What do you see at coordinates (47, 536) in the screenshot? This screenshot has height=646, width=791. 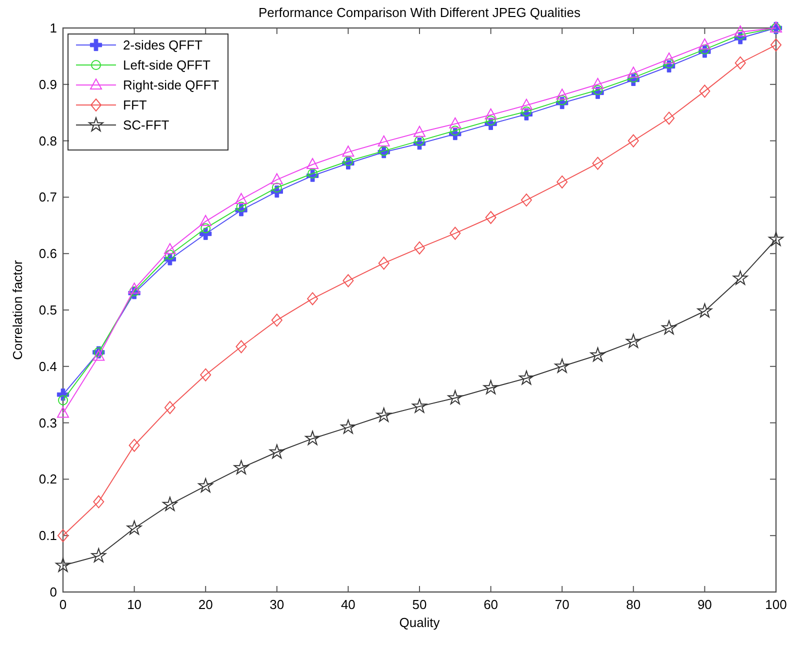 I see `y-tick-label: 0.1` at bounding box center [47, 536].